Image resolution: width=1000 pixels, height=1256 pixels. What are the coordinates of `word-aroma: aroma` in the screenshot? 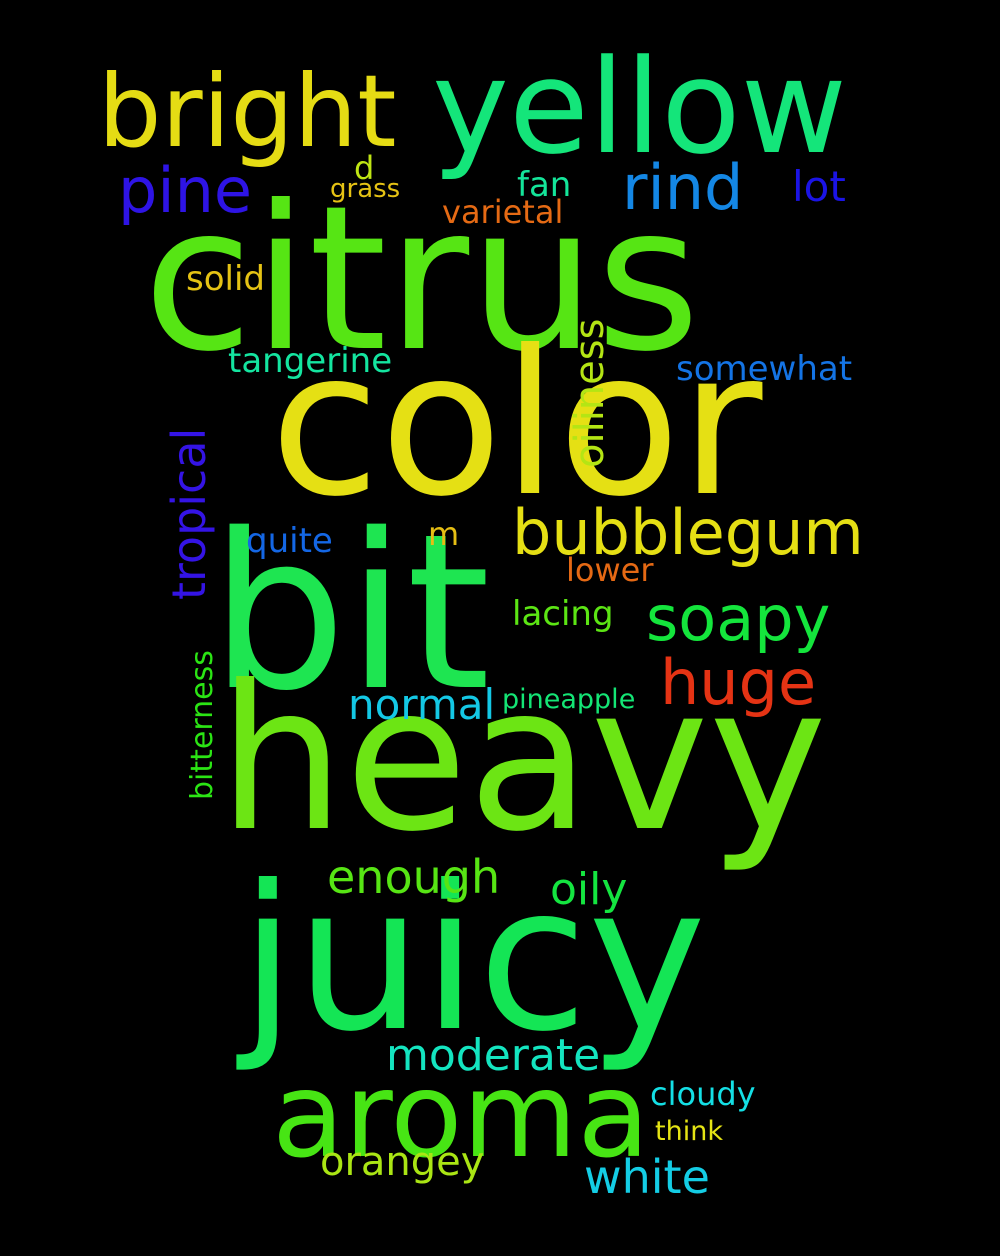 It's located at (461, 1115).